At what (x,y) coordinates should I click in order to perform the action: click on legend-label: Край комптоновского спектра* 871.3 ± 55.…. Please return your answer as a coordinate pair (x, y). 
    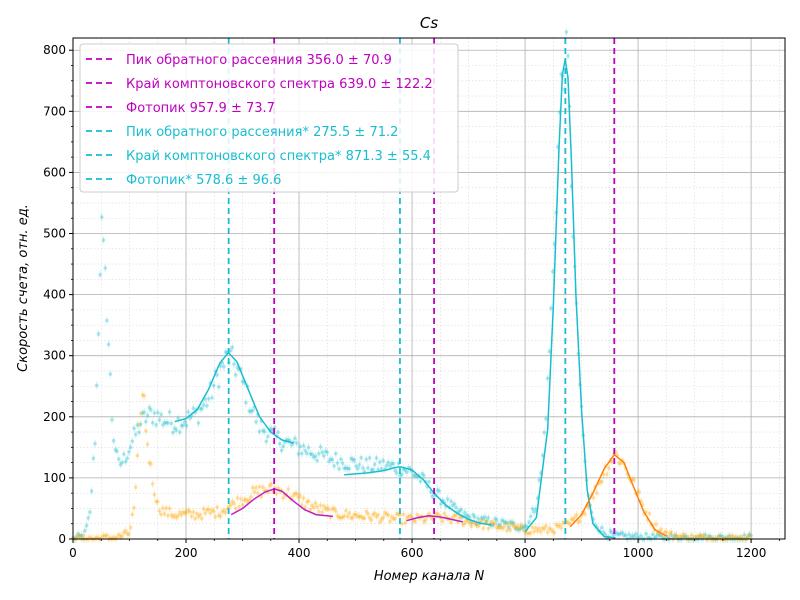
    Looking at the image, I should click on (278, 156).